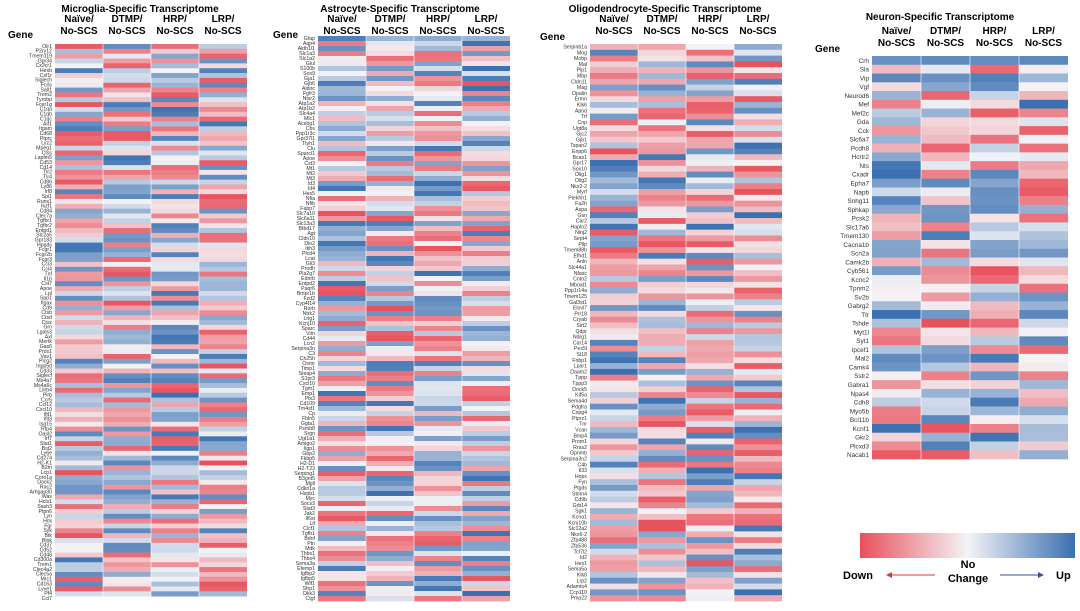  I want to click on gene-label: Clec7a, so click(44, 216).